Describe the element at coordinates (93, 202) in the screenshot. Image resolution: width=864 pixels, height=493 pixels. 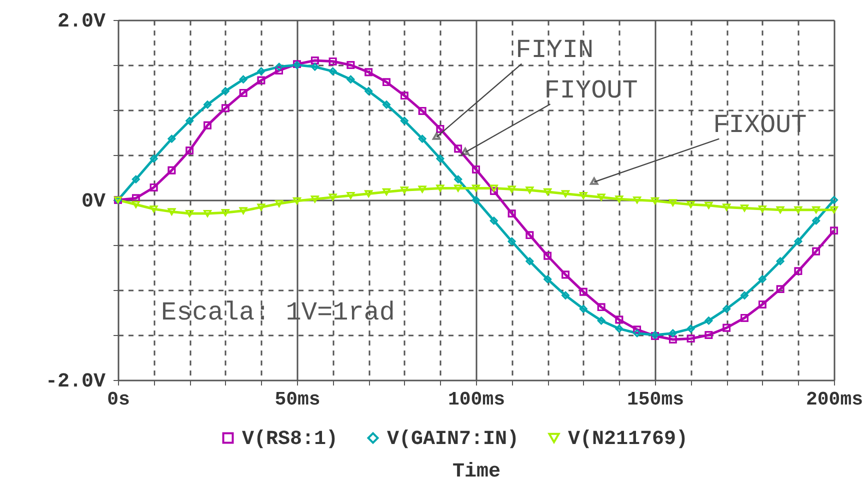
I see `y-tick-label: 0V` at that location.